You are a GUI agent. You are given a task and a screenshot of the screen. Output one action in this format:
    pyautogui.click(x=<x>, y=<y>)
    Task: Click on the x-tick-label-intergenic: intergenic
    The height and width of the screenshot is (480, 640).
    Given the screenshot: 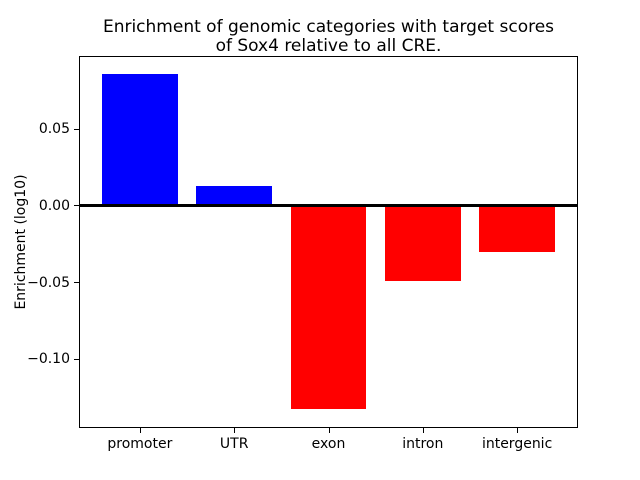 What is the action you would take?
    pyautogui.click(x=517, y=444)
    